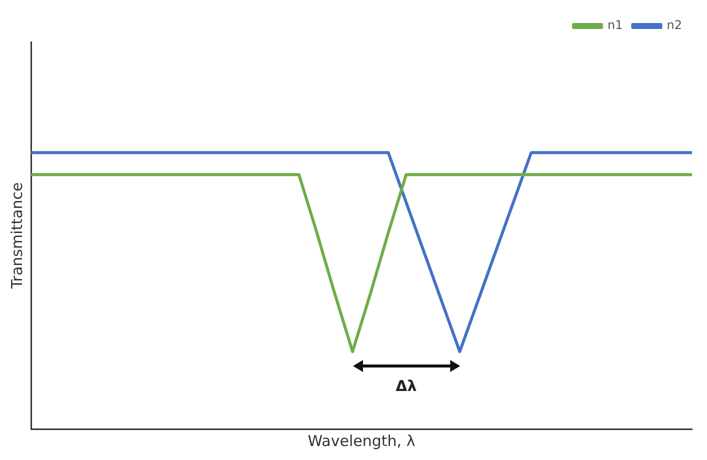 The width and height of the screenshot is (707, 460). I want to click on y-axis-title: Transmittance, so click(17, 236).